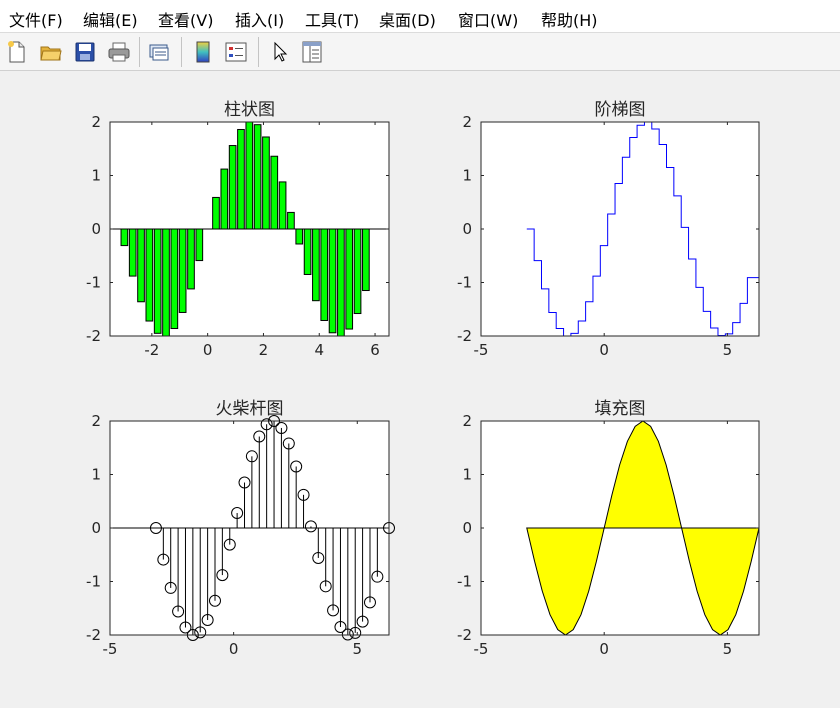 The image size is (840, 708). I want to click on subplot-4: -5 0 5 -2 -1 0 1 2 填充图, so click(608, 528).